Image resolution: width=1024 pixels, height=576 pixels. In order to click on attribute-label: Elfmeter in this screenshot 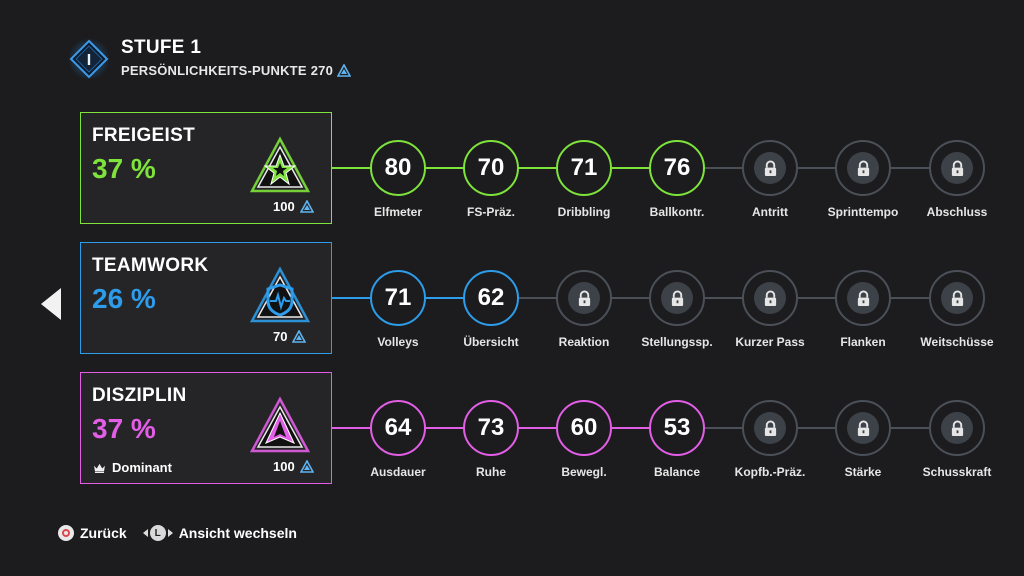, I will do `click(398, 212)`.